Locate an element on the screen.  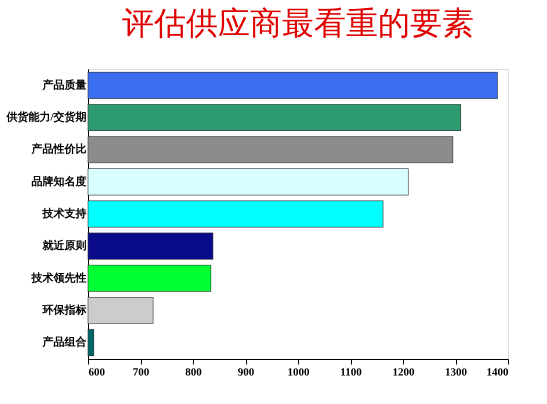
x-tick-label: 800 is located at coordinates (193, 372).